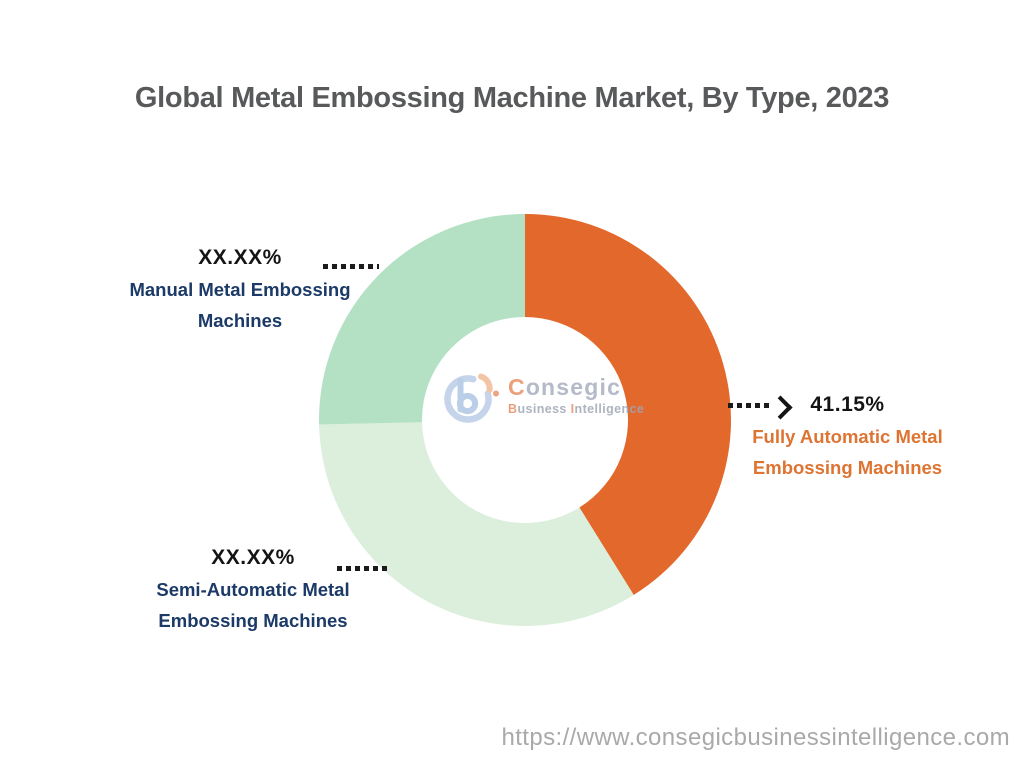  Describe the element at coordinates (847, 452) in the screenshot. I see `fully-label: Fully Automatic Metal Embossing Machines` at that location.